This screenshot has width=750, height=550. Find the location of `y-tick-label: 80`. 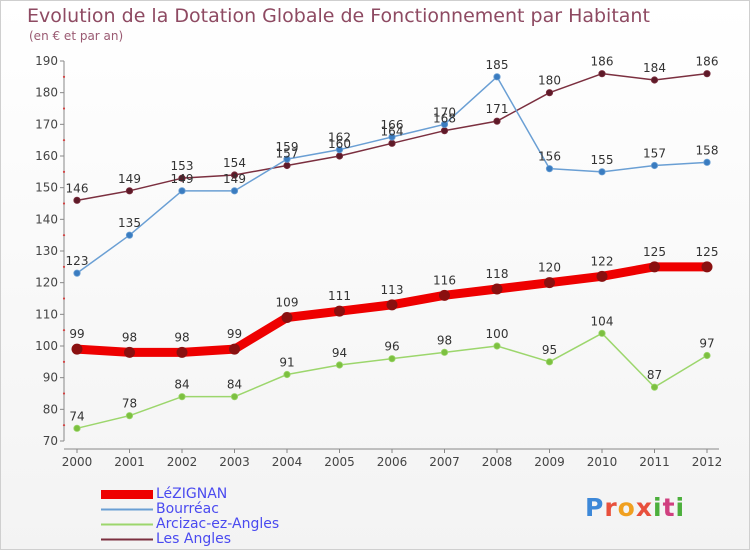

y-tick-label: 80 is located at coordinates (50, 409).